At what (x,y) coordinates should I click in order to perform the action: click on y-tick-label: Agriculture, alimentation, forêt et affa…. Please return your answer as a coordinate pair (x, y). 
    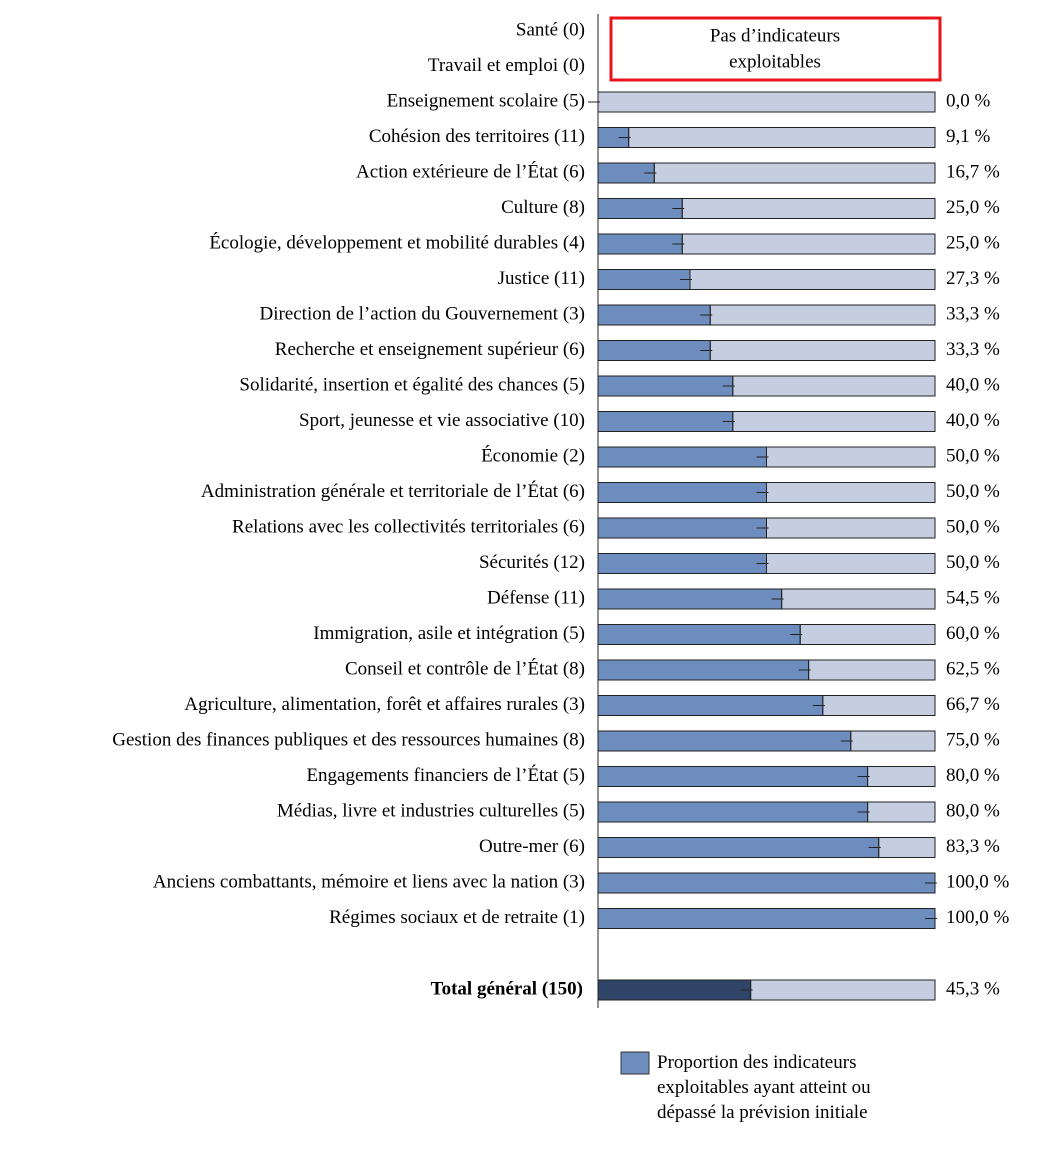
    Looking at the image, I should click on (384, 704).